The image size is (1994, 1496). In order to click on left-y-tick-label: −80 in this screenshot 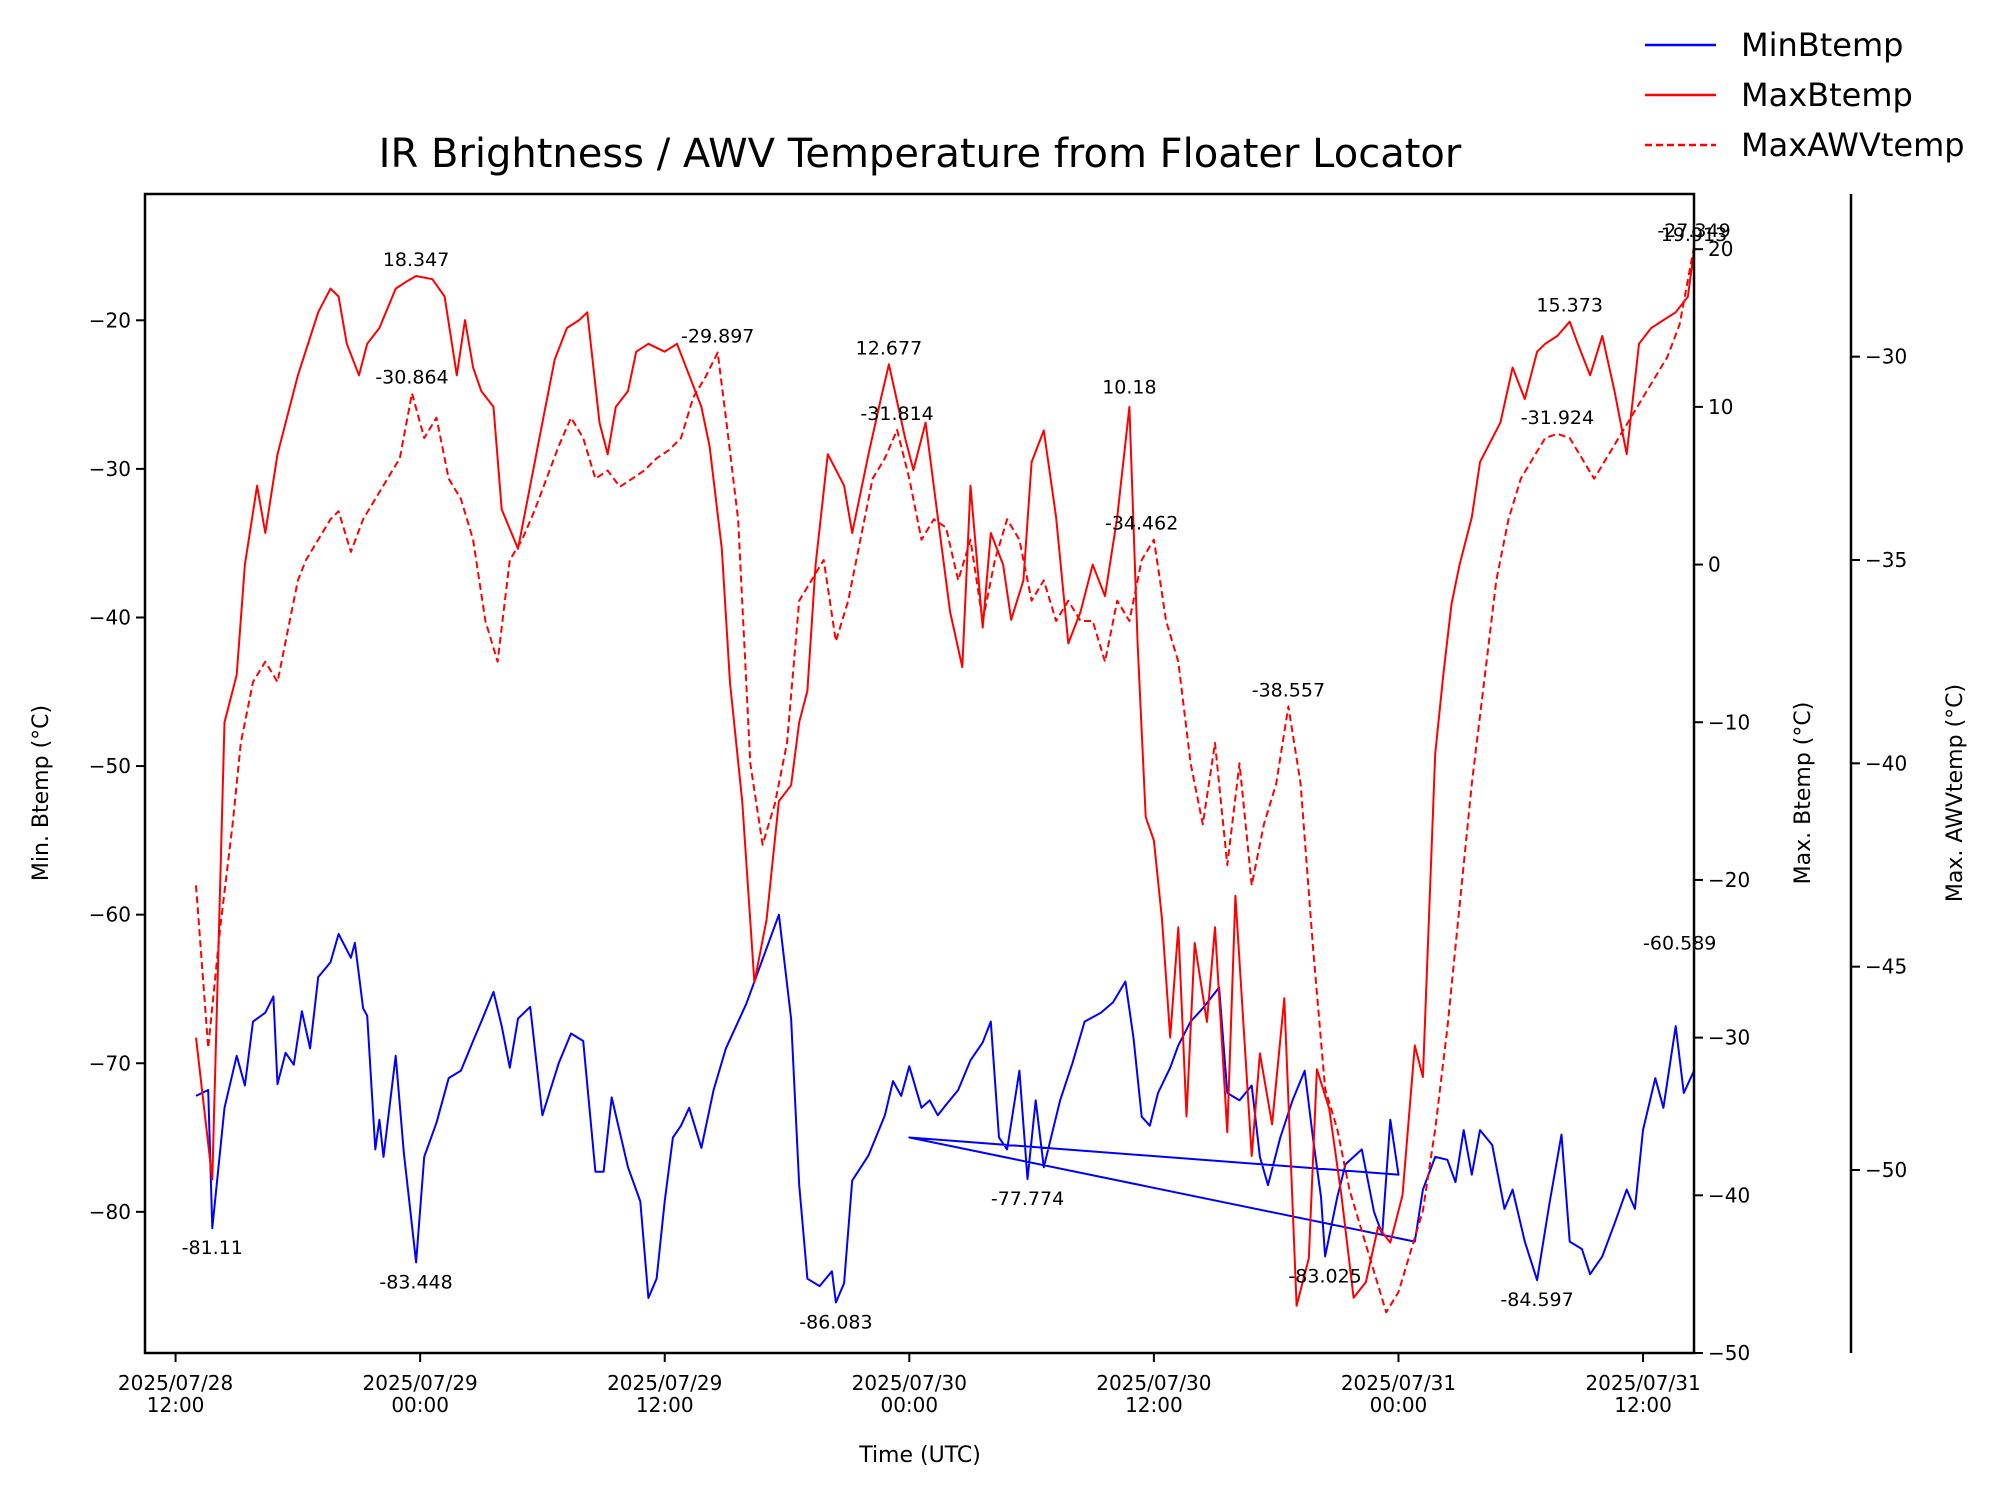, I will do `click(110, 1212)`.